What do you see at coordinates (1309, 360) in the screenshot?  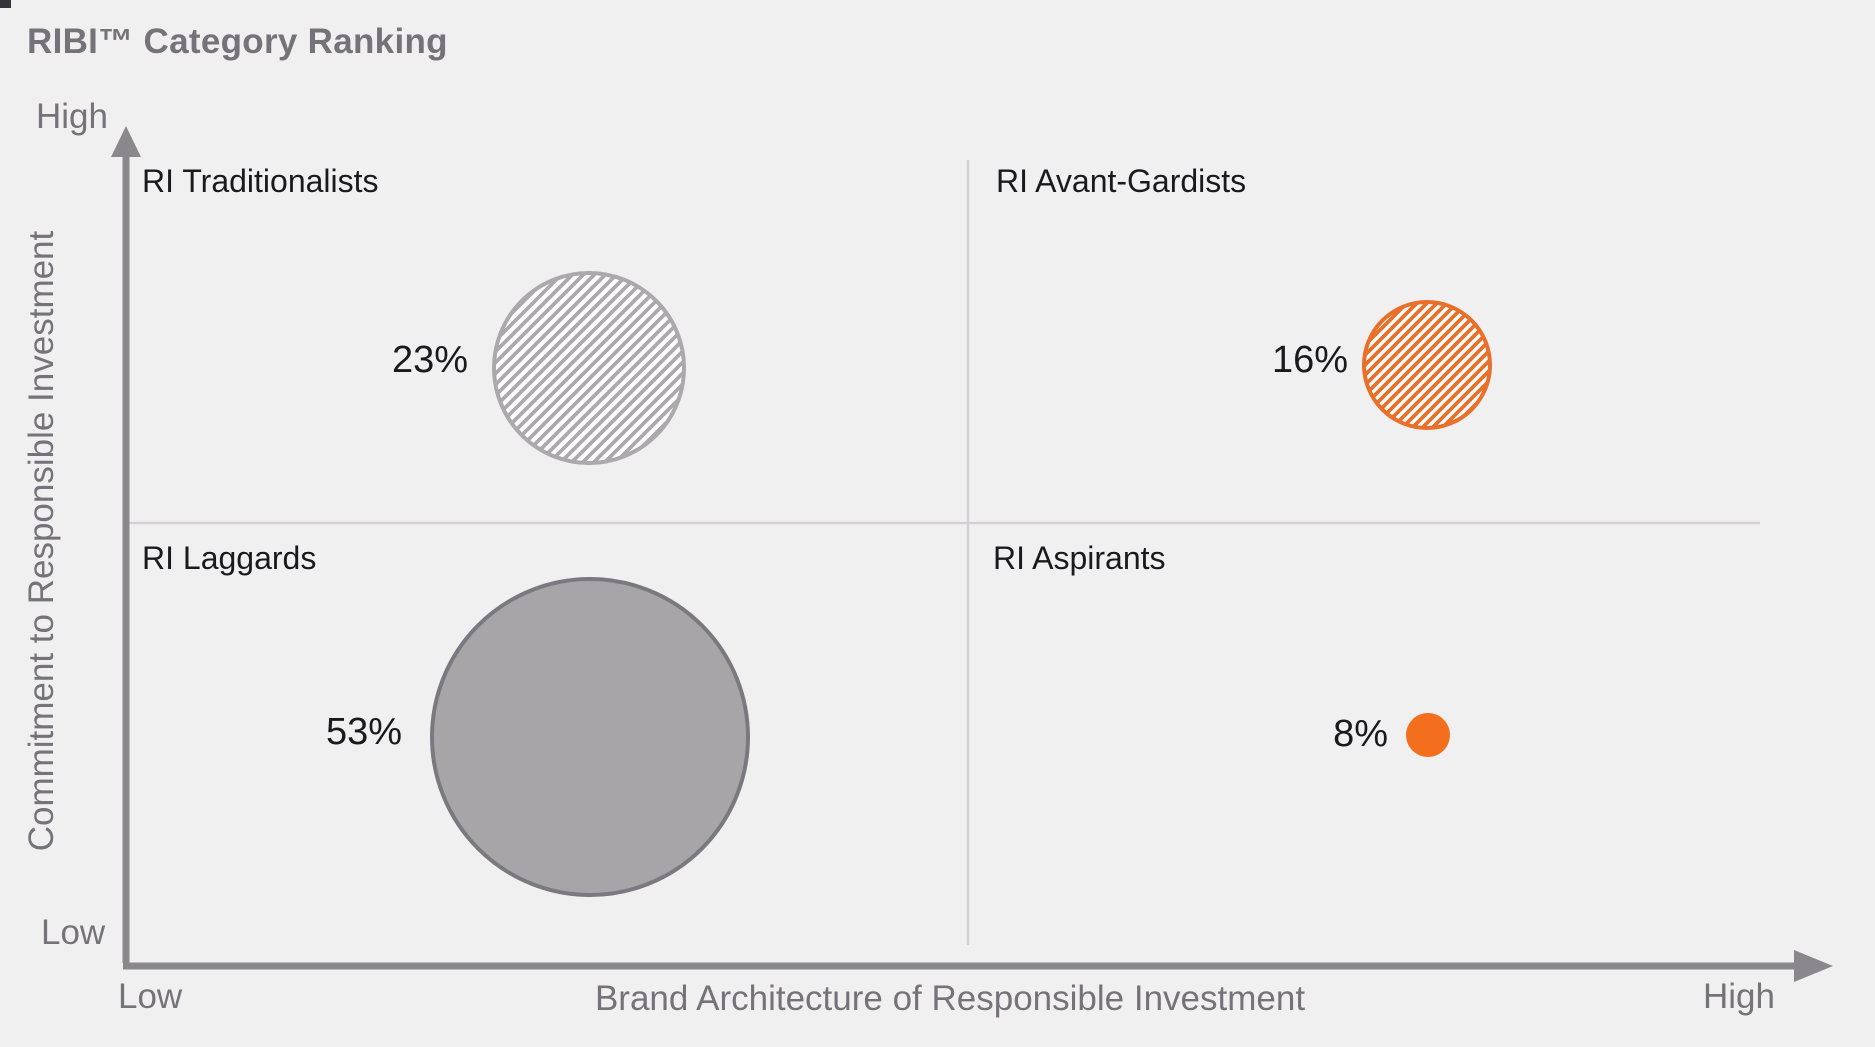 I see `bubble-value-ri-avant-gardists: 16%` at bounding box center [1309, 360].